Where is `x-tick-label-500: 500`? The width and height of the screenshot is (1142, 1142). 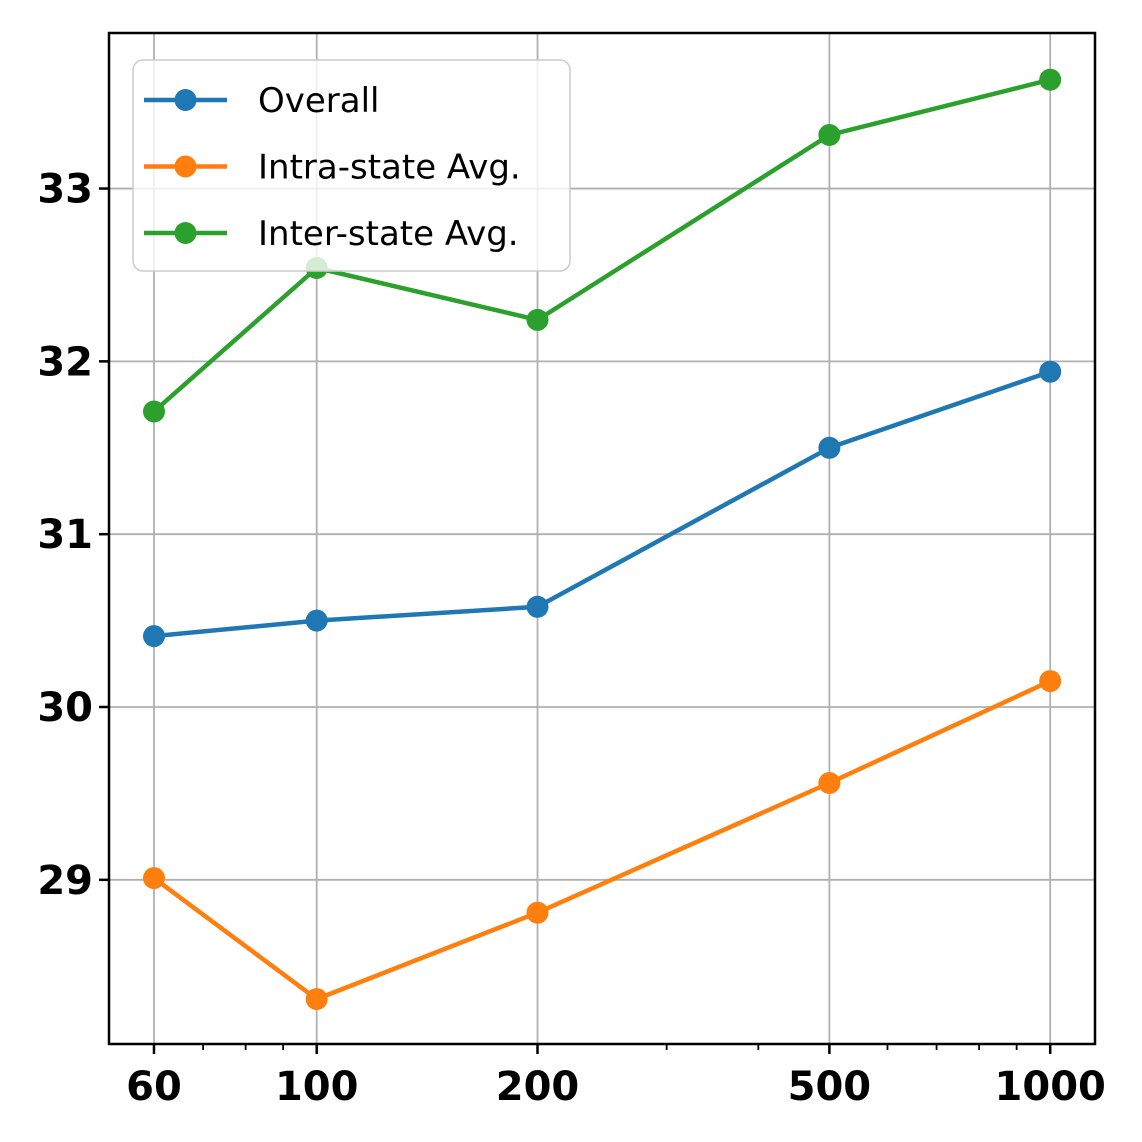 x-tick-label-500: 500 is located at coordinates (830, 1087).